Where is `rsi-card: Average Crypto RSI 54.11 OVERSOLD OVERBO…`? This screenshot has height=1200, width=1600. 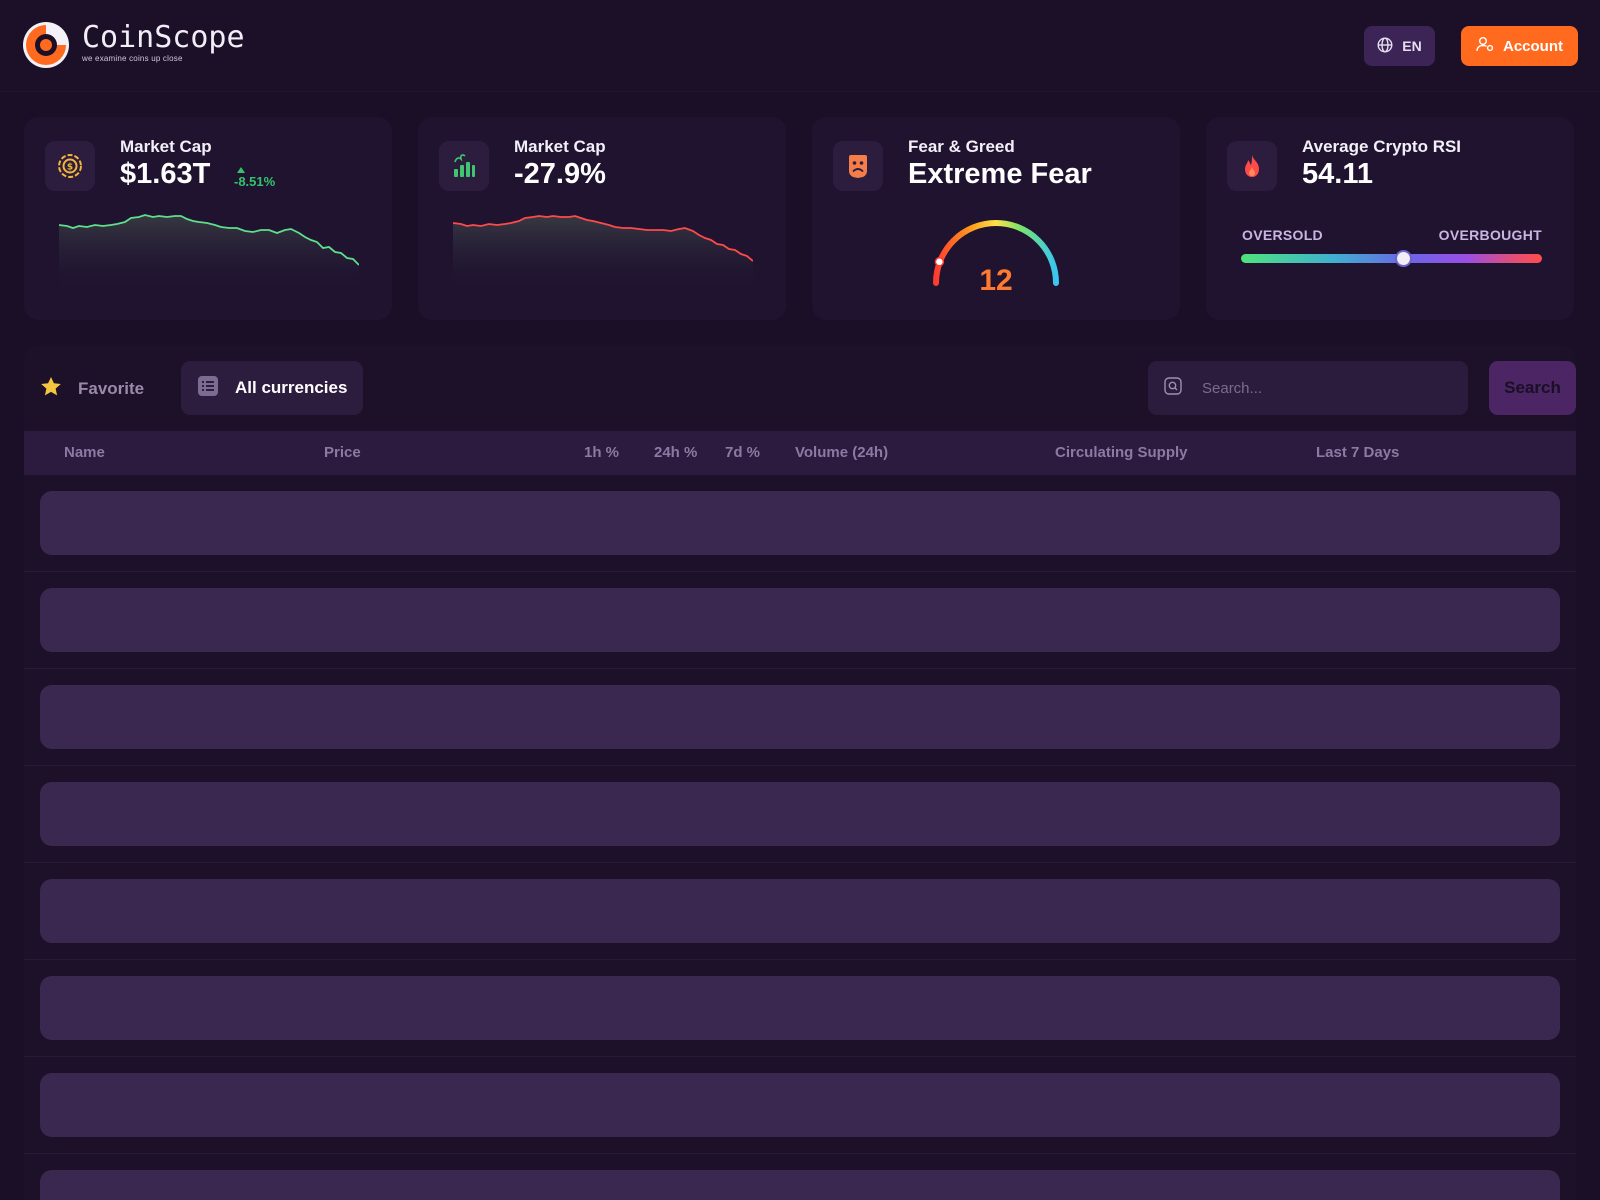 rsi-card: Average Crypto RSI 54.11 OVERSOLD OVERBO… is located at coordinates (1390, 218).